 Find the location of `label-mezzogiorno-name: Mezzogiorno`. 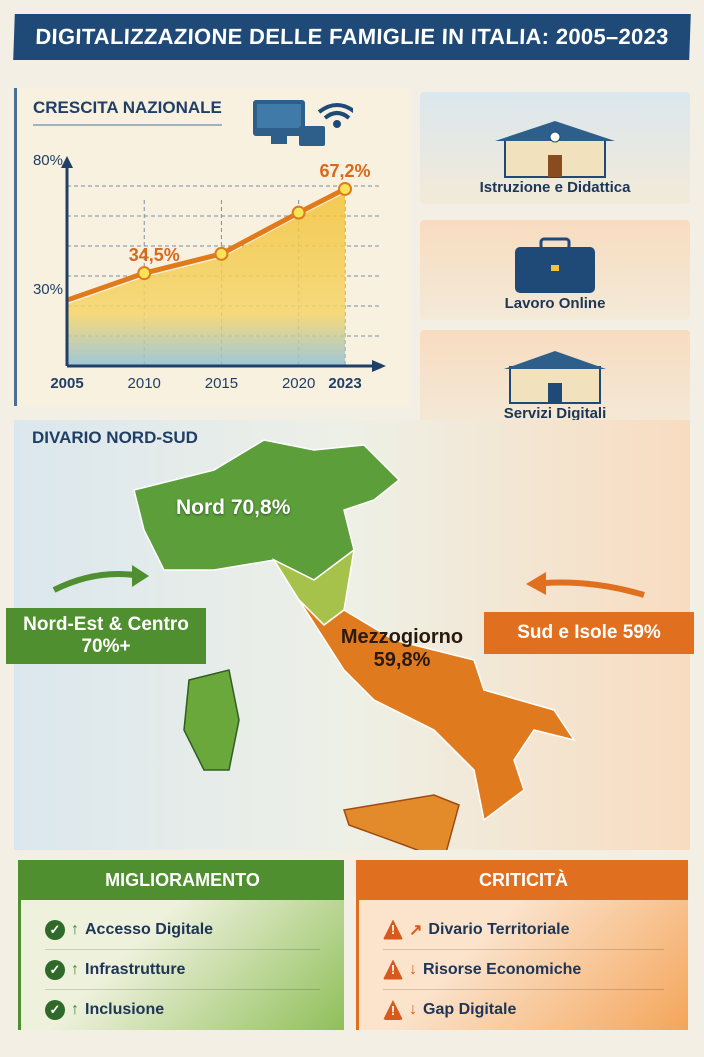

label-mezzogiorno-name: Mezzogiorno is located at coordinates (402, 637).